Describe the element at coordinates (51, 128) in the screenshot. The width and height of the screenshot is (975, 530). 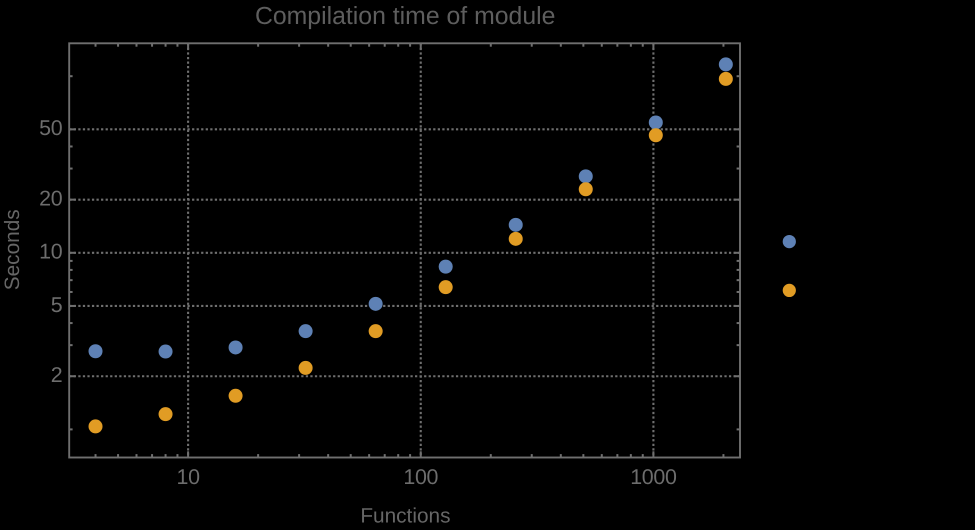
I see `y-tick-label: 50` at that location.